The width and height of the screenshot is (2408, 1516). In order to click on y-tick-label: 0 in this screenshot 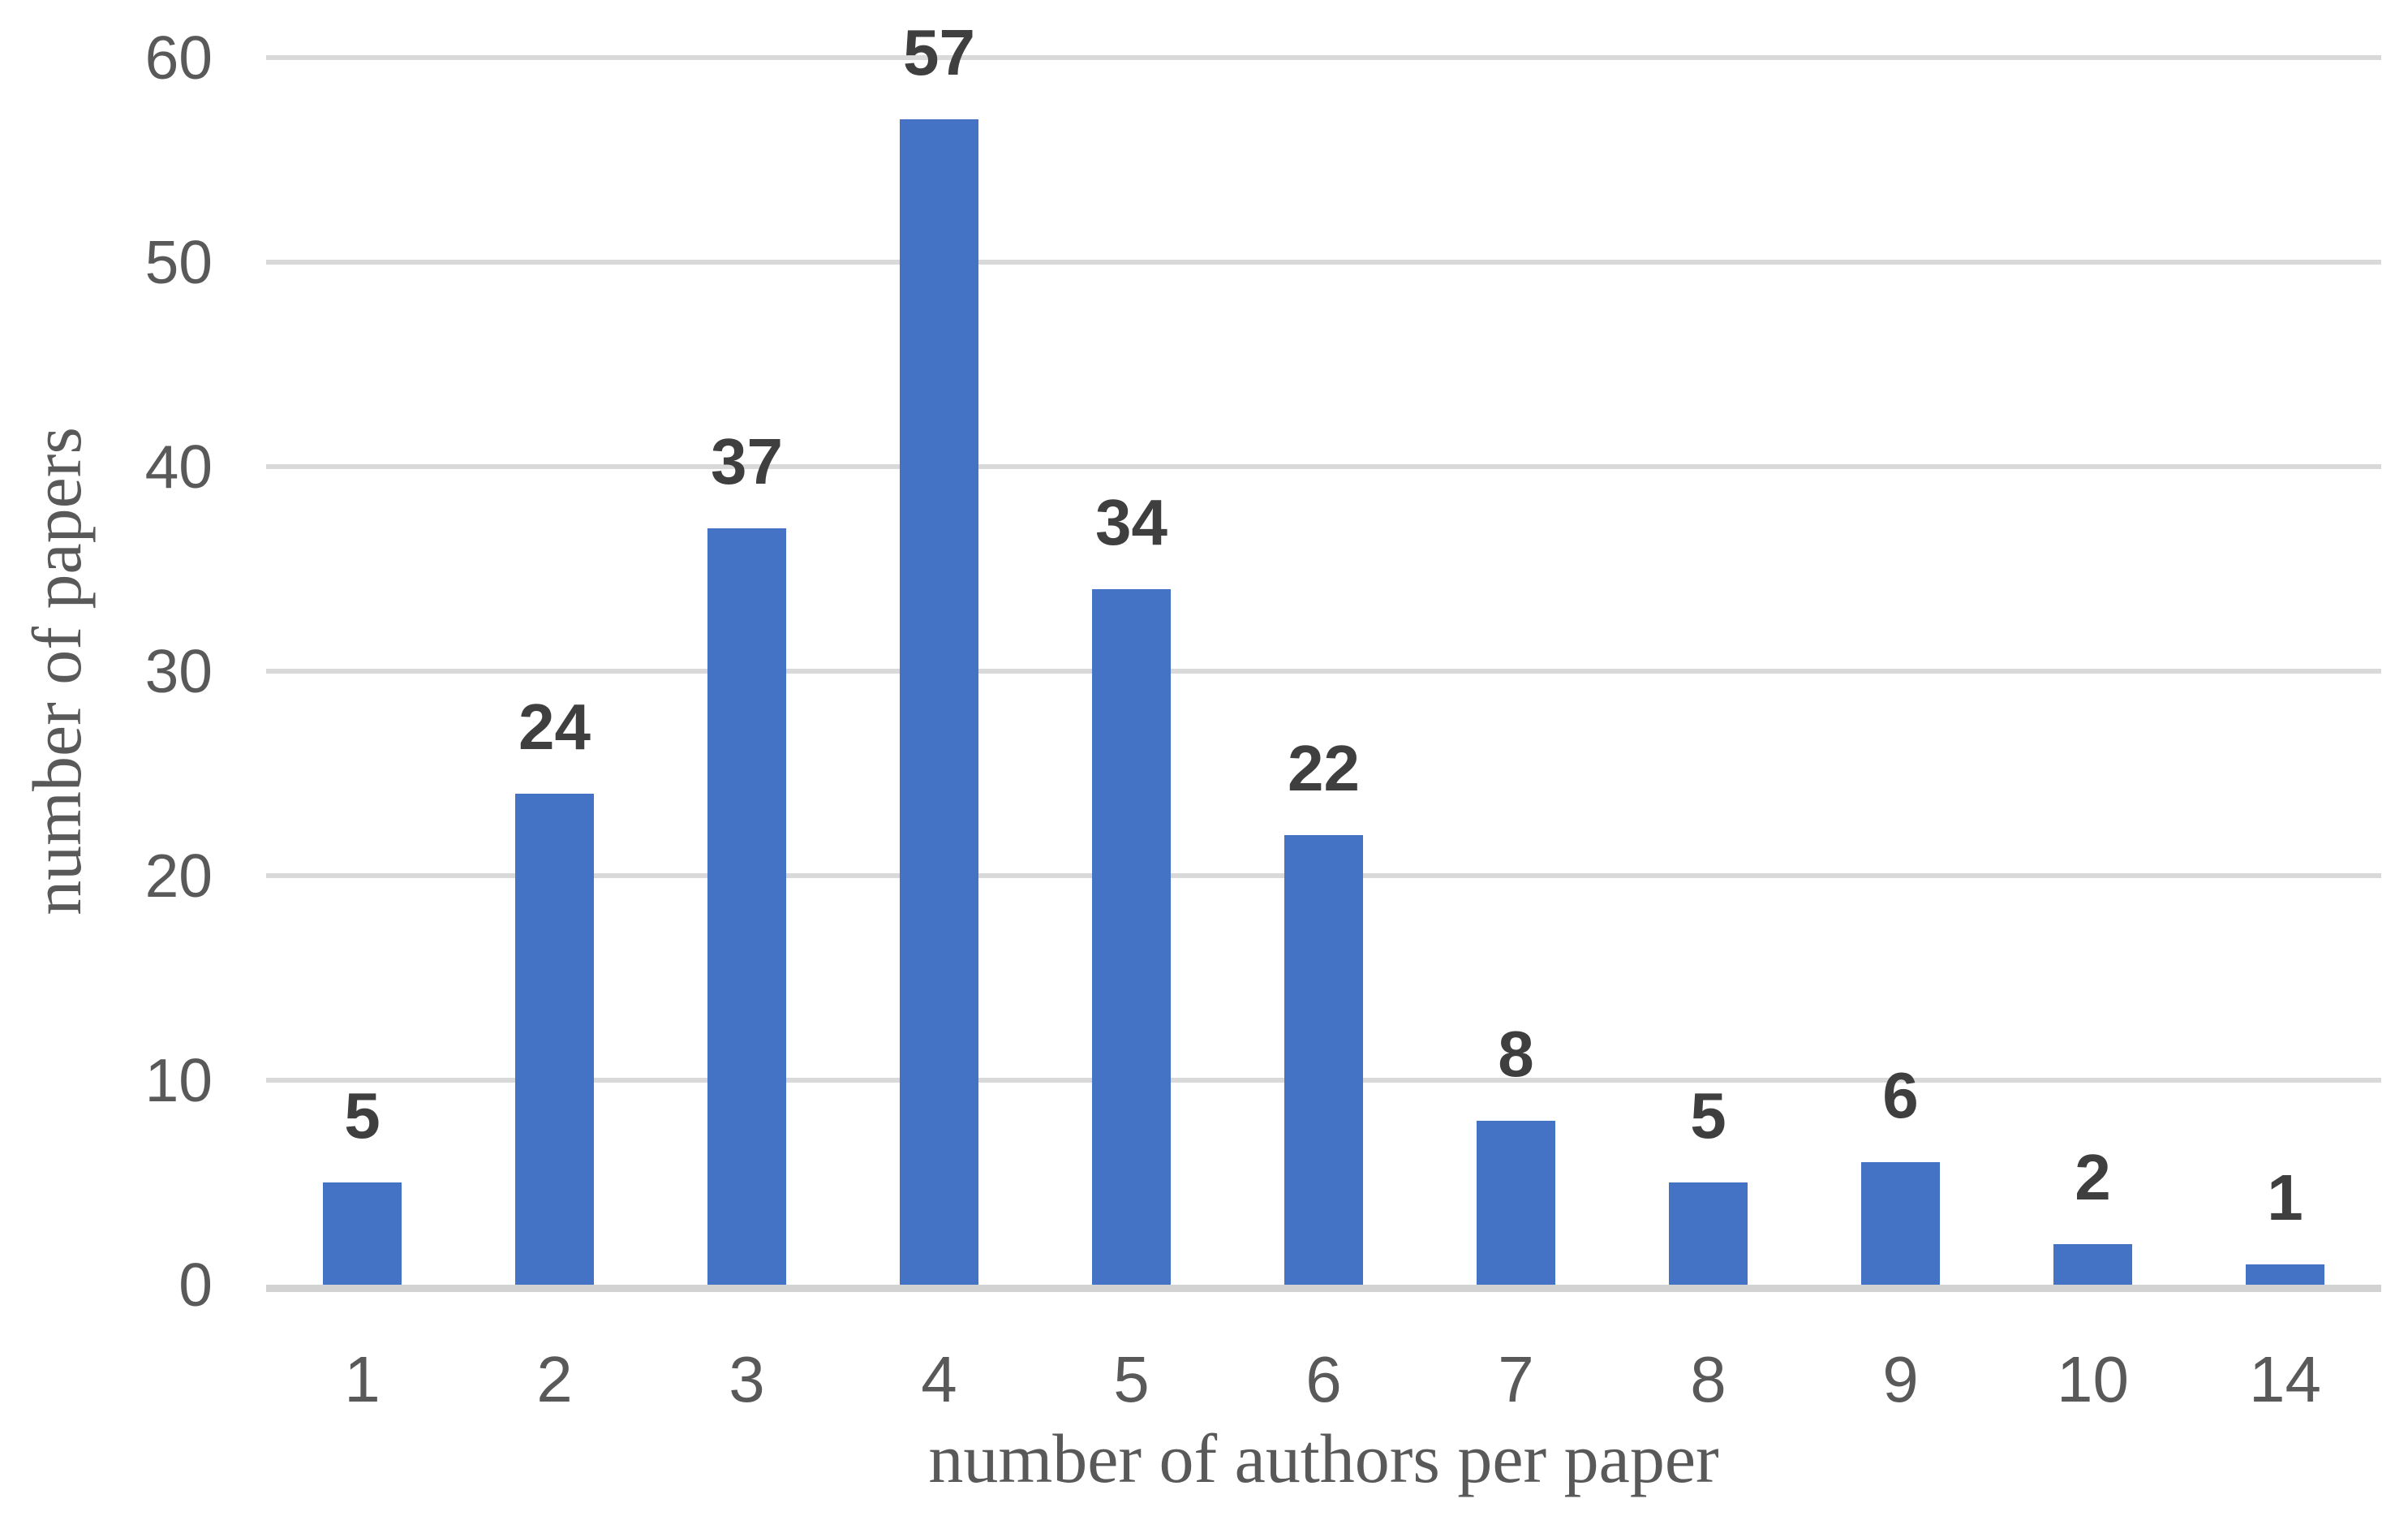, I will do `click(196, 1285)`.